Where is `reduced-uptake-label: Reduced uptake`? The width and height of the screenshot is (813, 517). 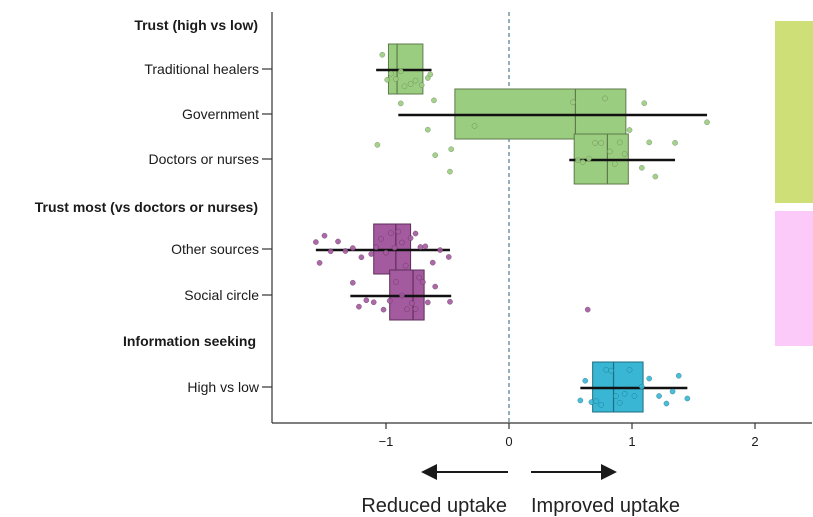 reduced-uptake-label: Reduced uptake is located at coordinates (434, 506).